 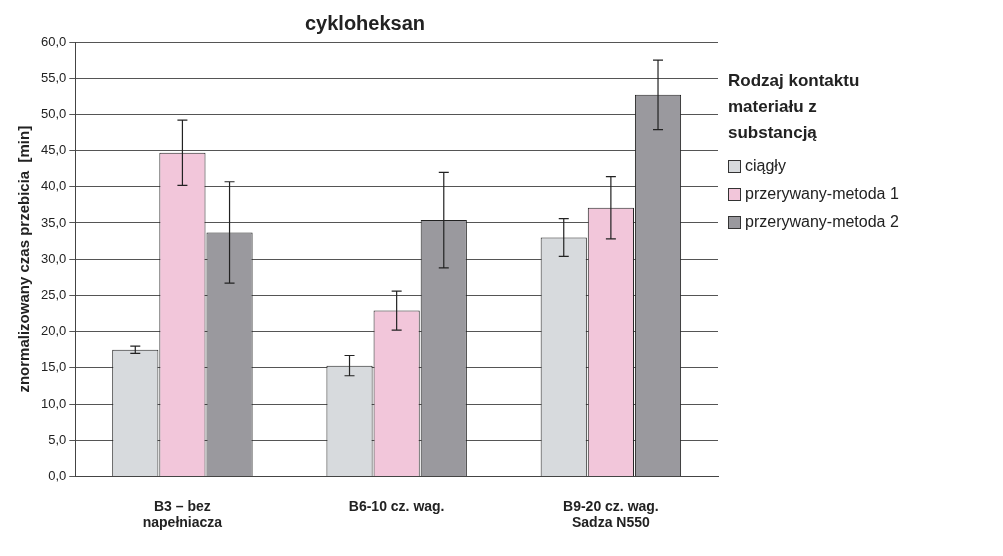 What do you see at coordinates (53, 150) in the screenshot?
I see `y-tick-label: 45,0` at bounding box center [53, 150].